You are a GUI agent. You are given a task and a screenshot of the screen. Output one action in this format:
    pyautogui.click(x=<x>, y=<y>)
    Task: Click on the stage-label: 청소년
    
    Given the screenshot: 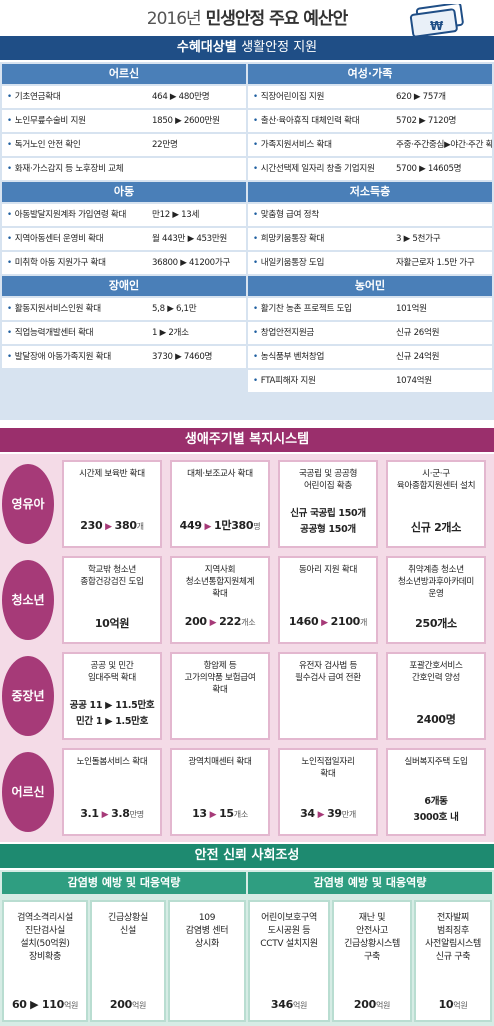 What is the action you would take?
    pyautogui.click(x=28, y=600)
    